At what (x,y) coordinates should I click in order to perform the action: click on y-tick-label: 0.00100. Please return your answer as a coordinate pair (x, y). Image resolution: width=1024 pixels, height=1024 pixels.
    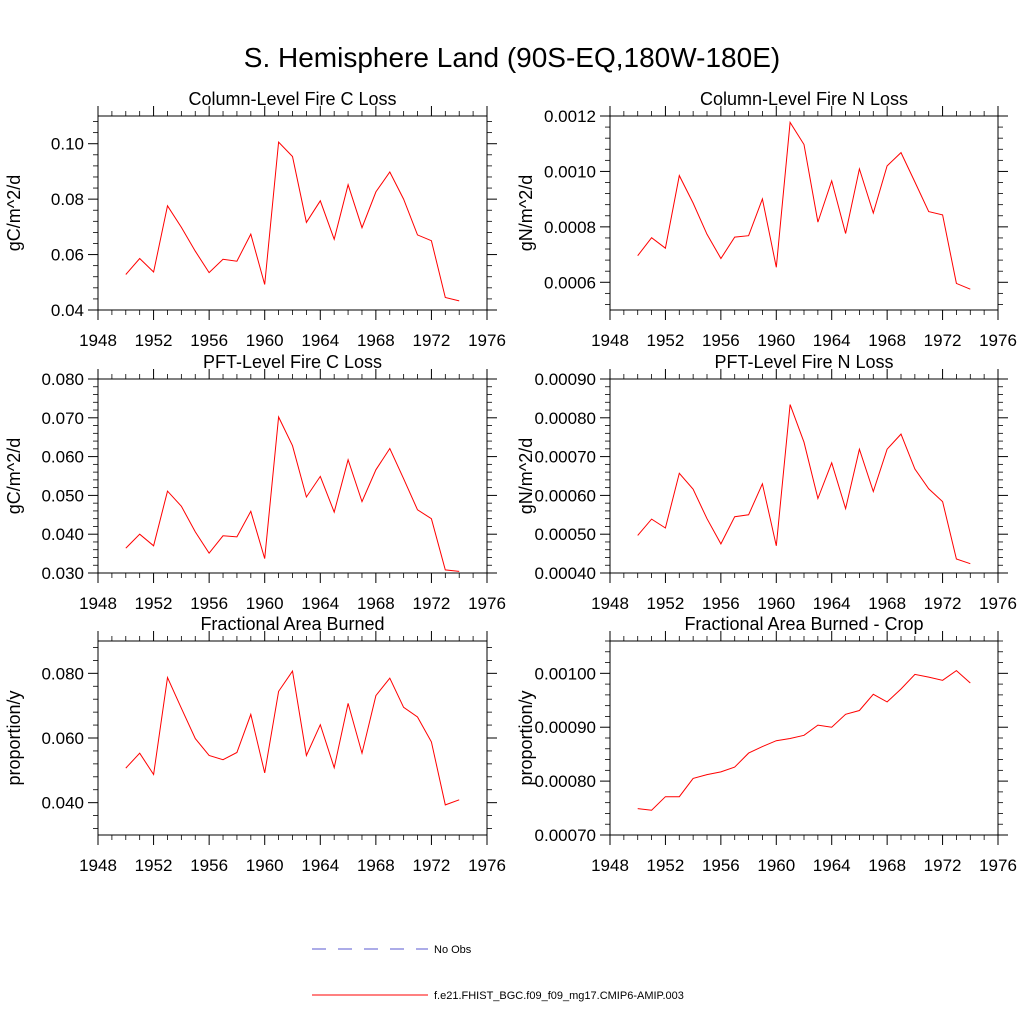
    Looking at the image, I should click on (565, 673).